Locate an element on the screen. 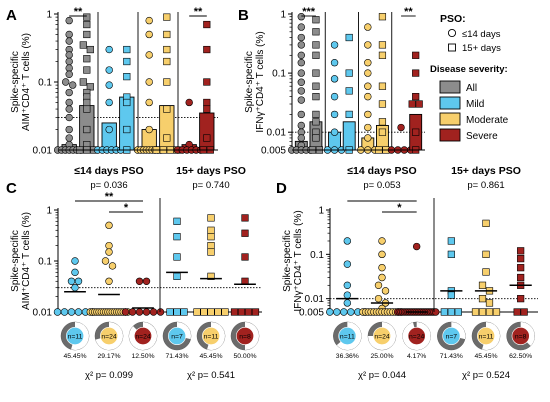 This screenshot has height=402, width=550. donut-n-label: n=7 is located at coordinates (452, 337).